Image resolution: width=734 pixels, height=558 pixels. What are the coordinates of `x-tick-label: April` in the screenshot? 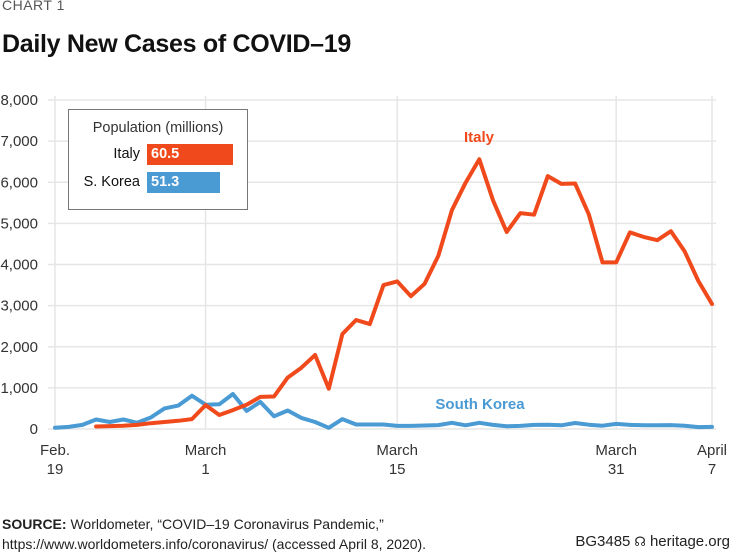 It's located at (712, 450).